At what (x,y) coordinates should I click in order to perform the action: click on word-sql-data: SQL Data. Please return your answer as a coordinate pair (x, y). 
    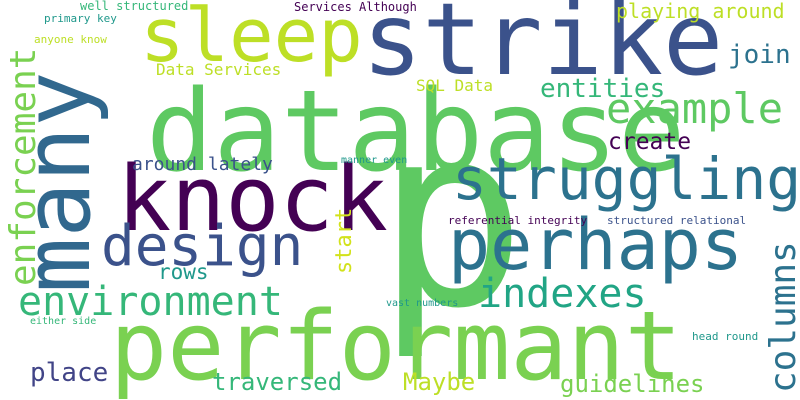
    Looking at the image, I should click on (455, 85).